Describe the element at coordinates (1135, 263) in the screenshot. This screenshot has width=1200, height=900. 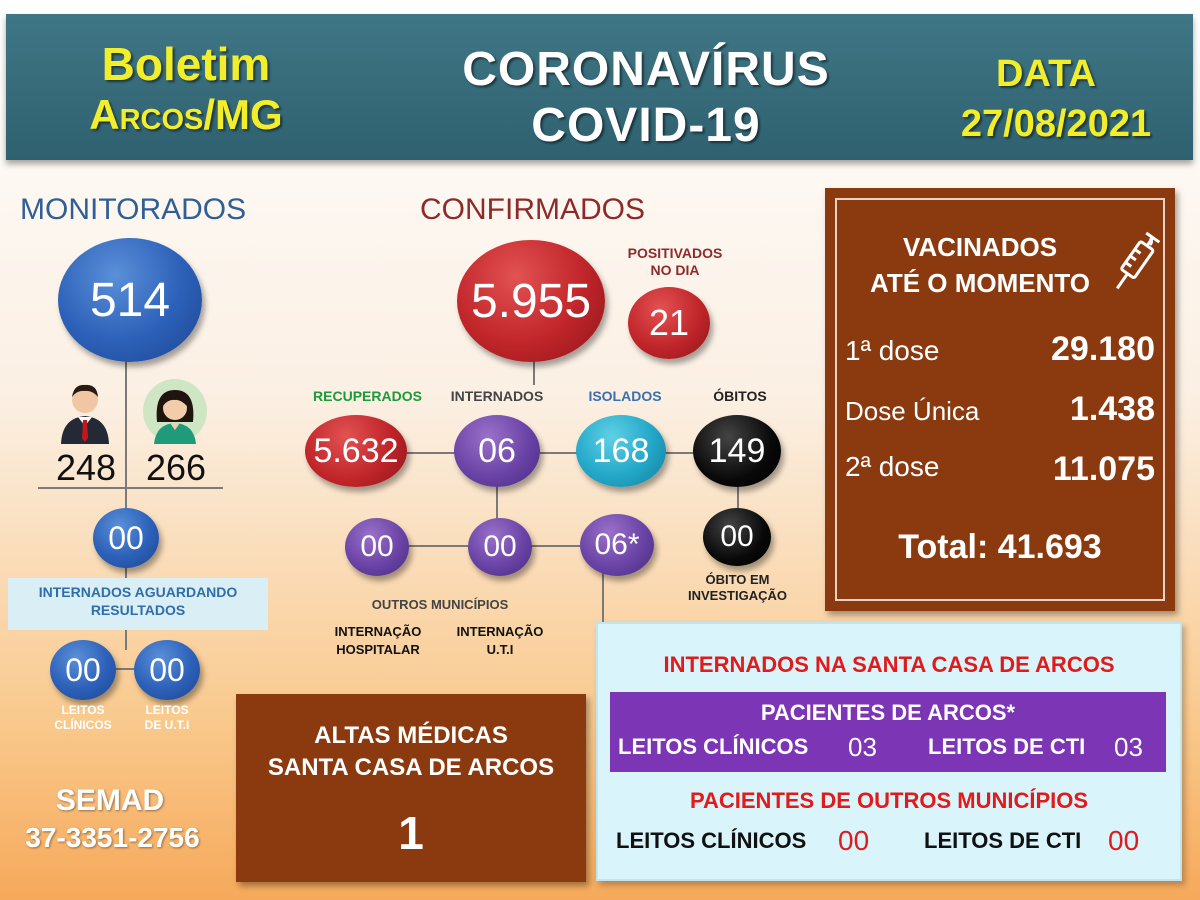
I see `syringe-icon` at that location.